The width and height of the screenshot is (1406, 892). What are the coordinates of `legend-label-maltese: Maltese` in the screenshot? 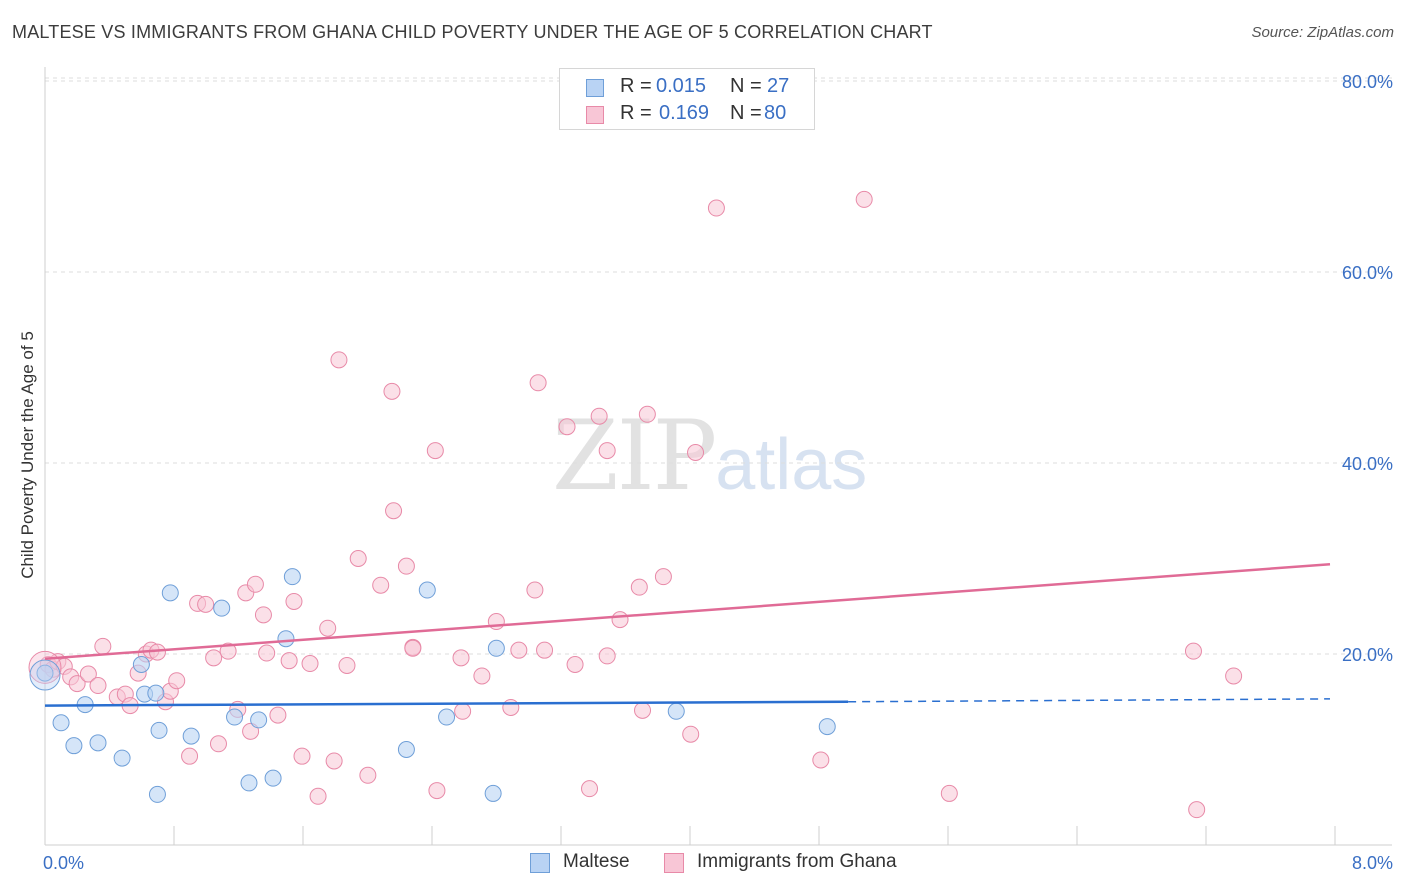 It's located at (596, 861).